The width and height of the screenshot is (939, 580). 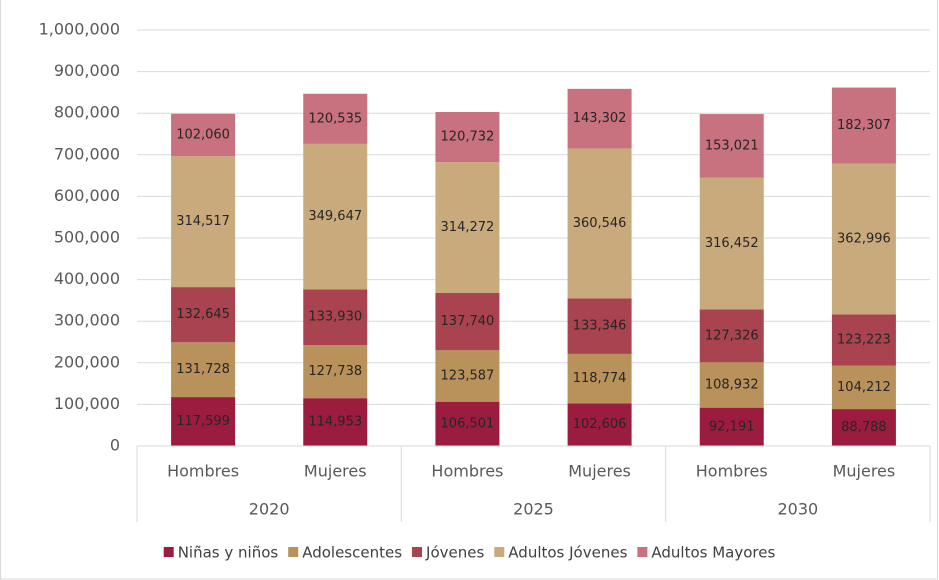 I want to click on data-label: 132,645, so click(x=203, y=314).